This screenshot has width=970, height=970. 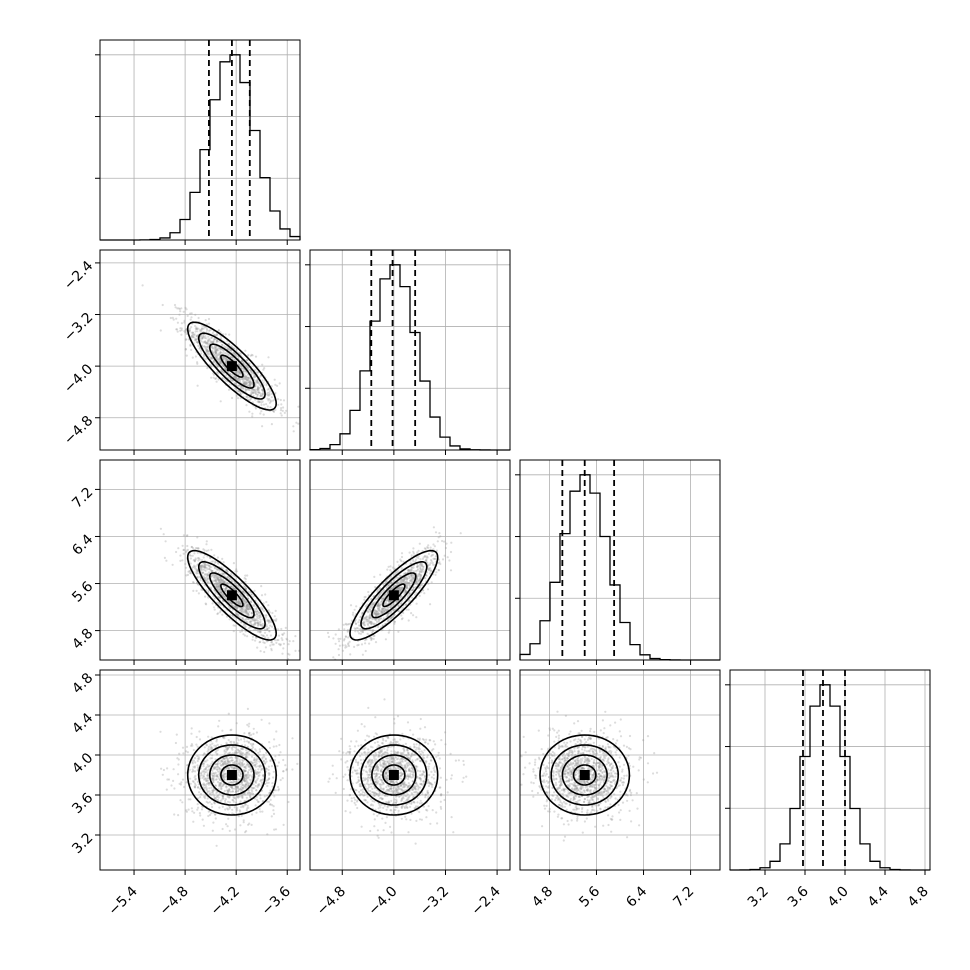 What do you see at coordinates (231, 595) in the screenshot?
I see `contour-level` at bounding box center [231, 595].